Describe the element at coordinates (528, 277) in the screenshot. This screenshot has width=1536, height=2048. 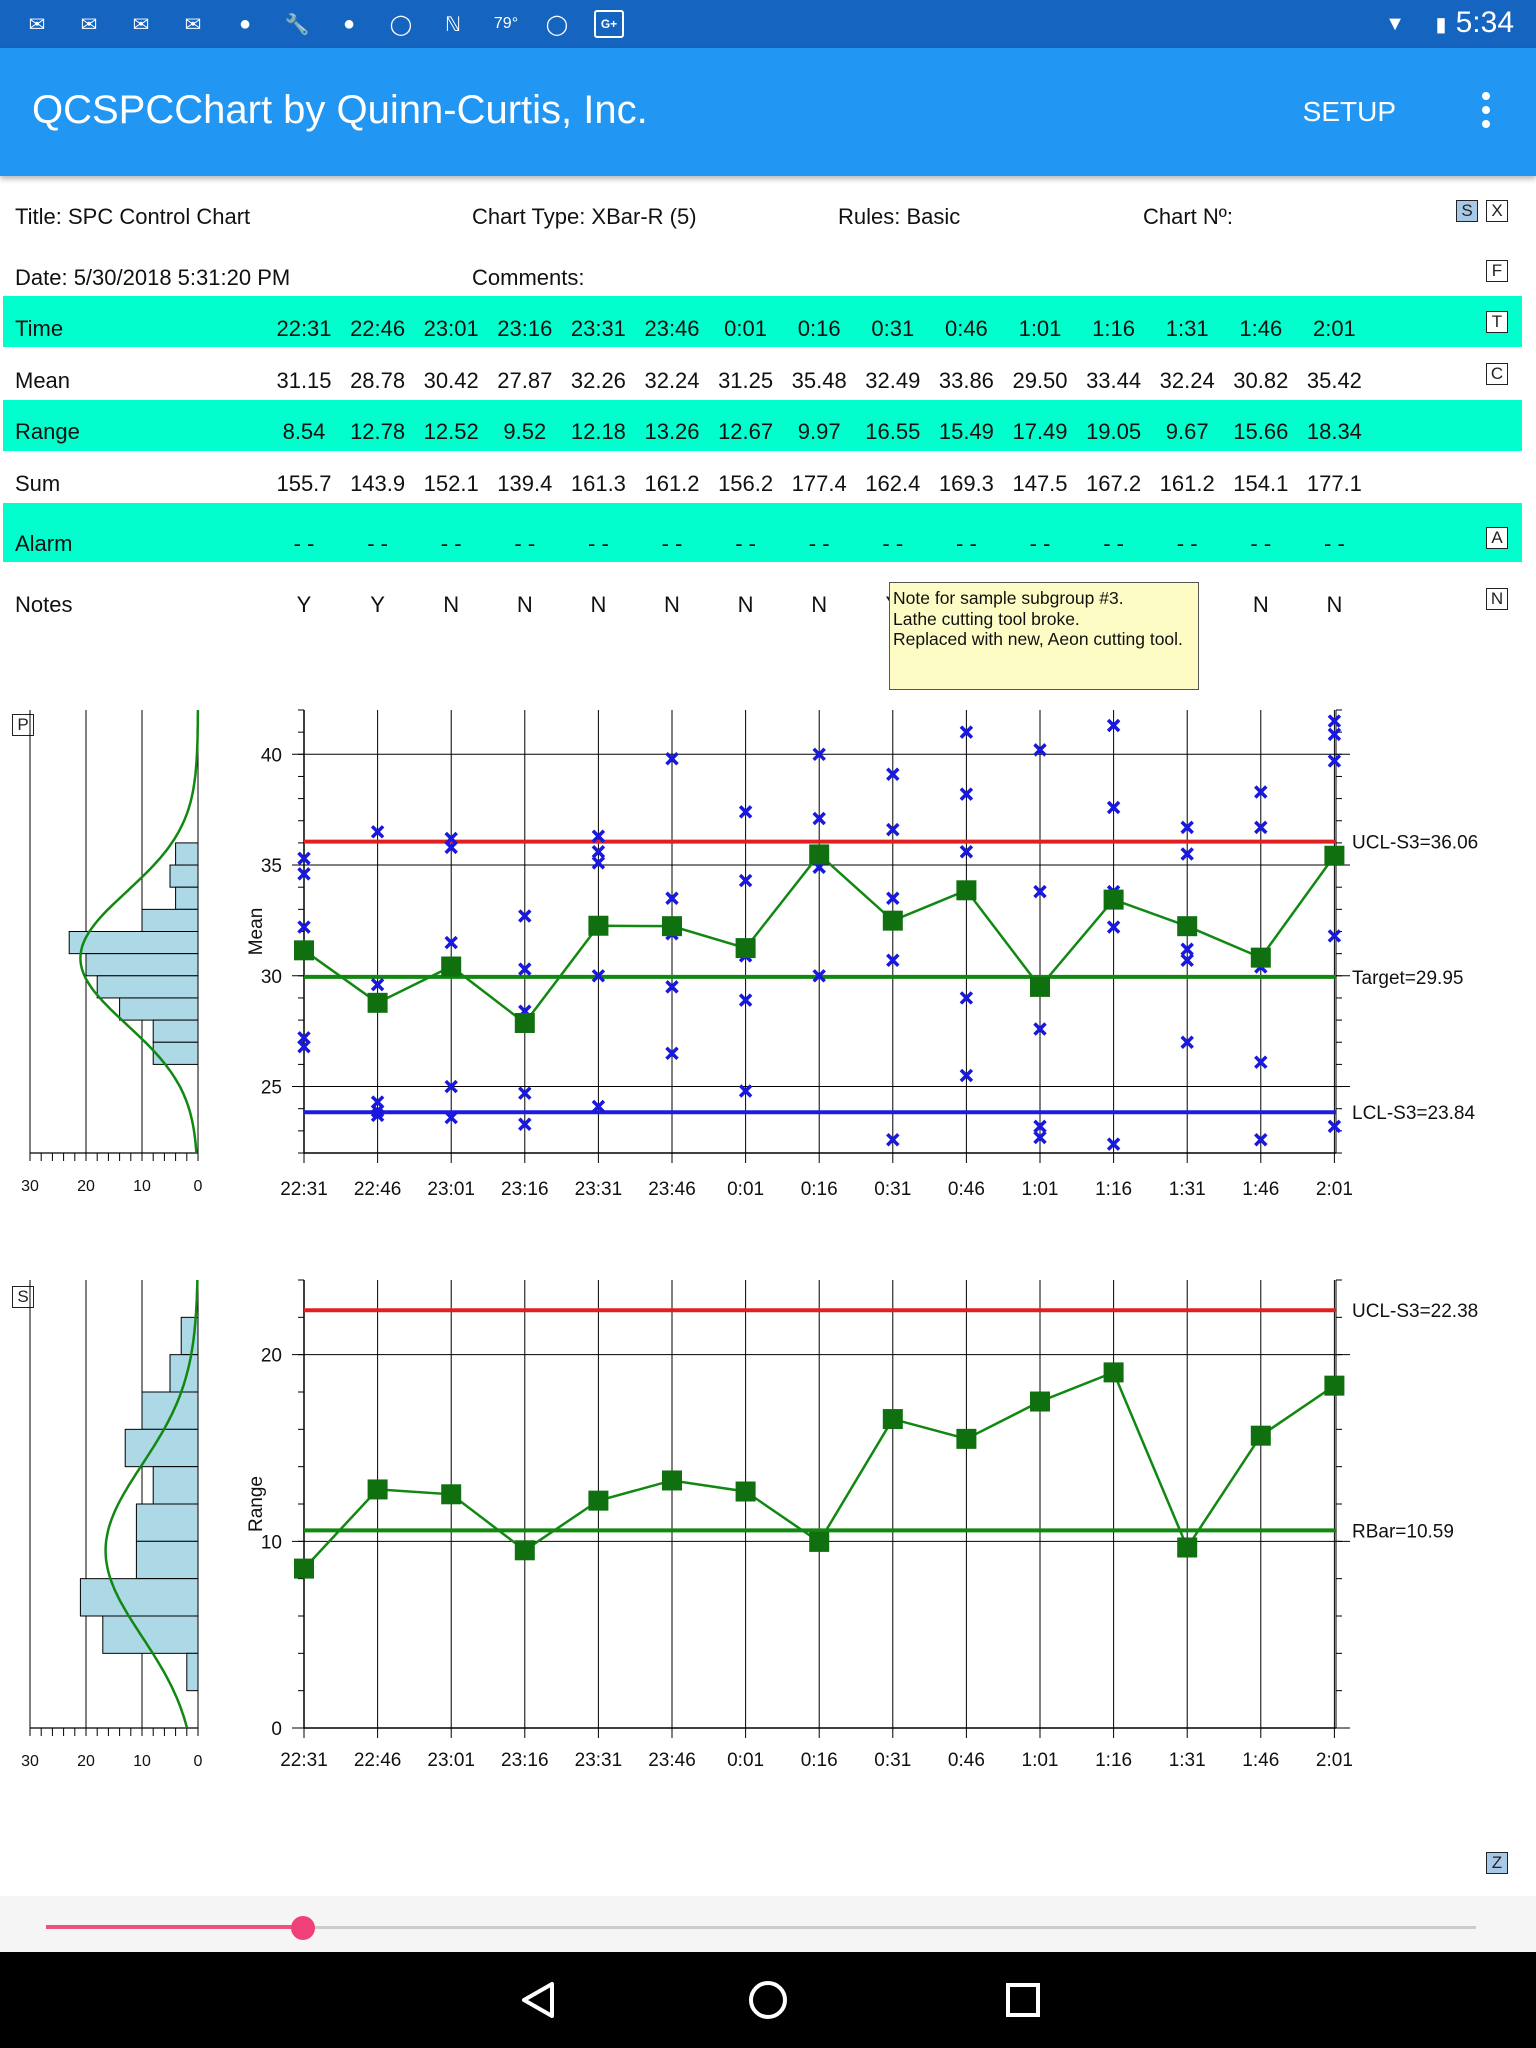
I see `comments-label: Comments:` at that location.